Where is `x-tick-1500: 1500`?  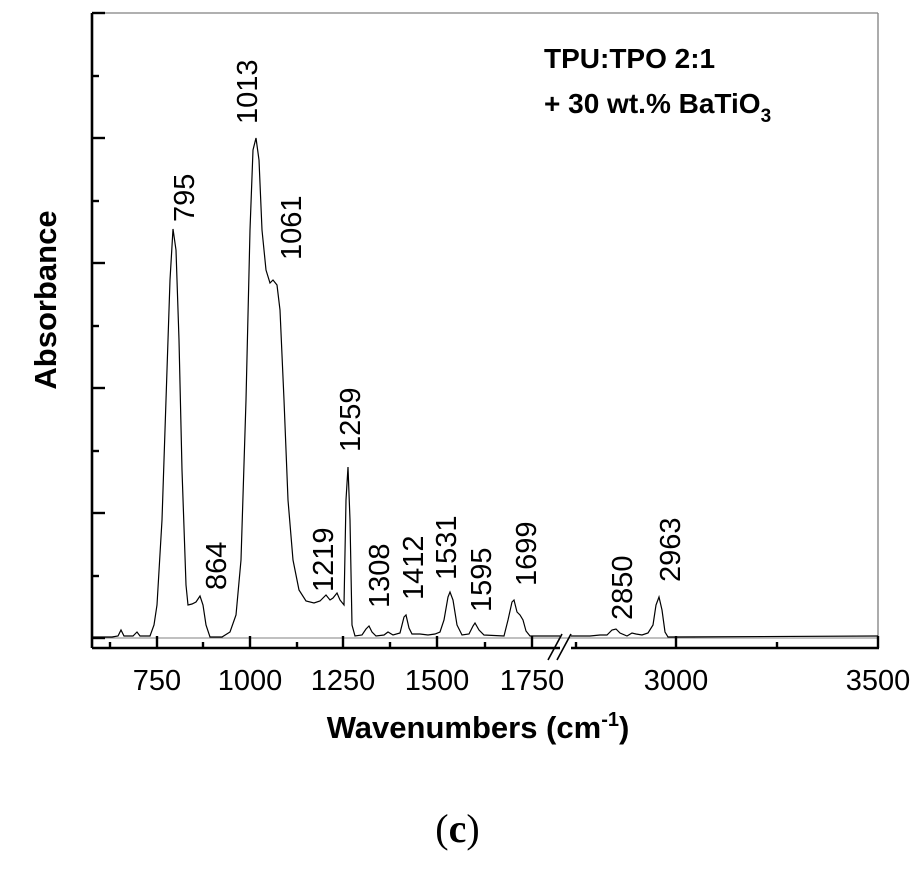 x-tick-1500: 1500 is located at coordinates (437, 681).